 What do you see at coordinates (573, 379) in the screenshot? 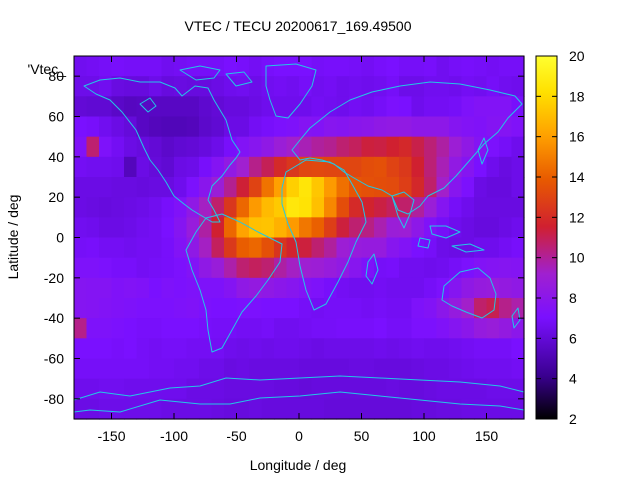
I see `colorbar-tick-label: 4` at bounding box center [573, 379].